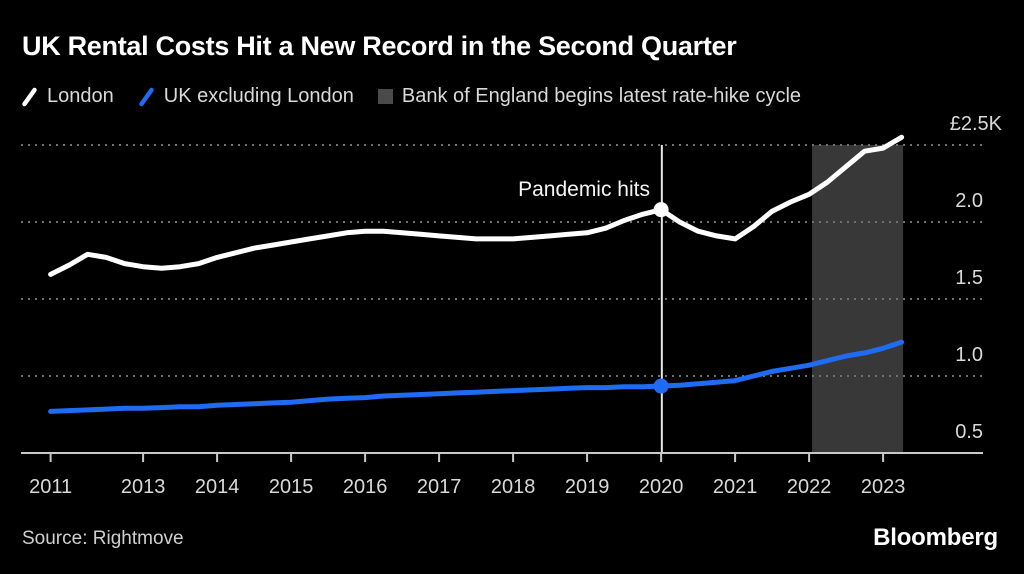 The width and height of the screenshot is (1024, 574). I want to click on x-tick-label: 2014, so click(217, 487).